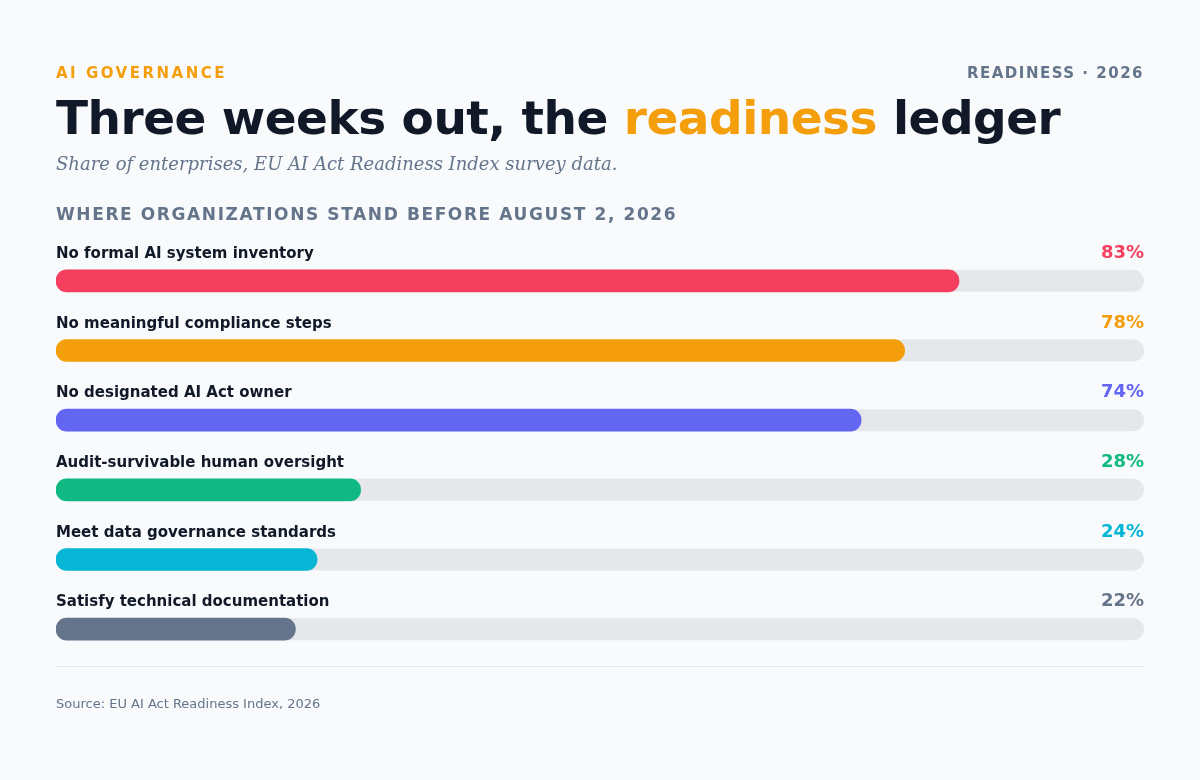  Describe the element at coordinates (189, 703) in the screenshot. I see `source-note: Source: EU AI Act Readiness Index, 2026` at that location.